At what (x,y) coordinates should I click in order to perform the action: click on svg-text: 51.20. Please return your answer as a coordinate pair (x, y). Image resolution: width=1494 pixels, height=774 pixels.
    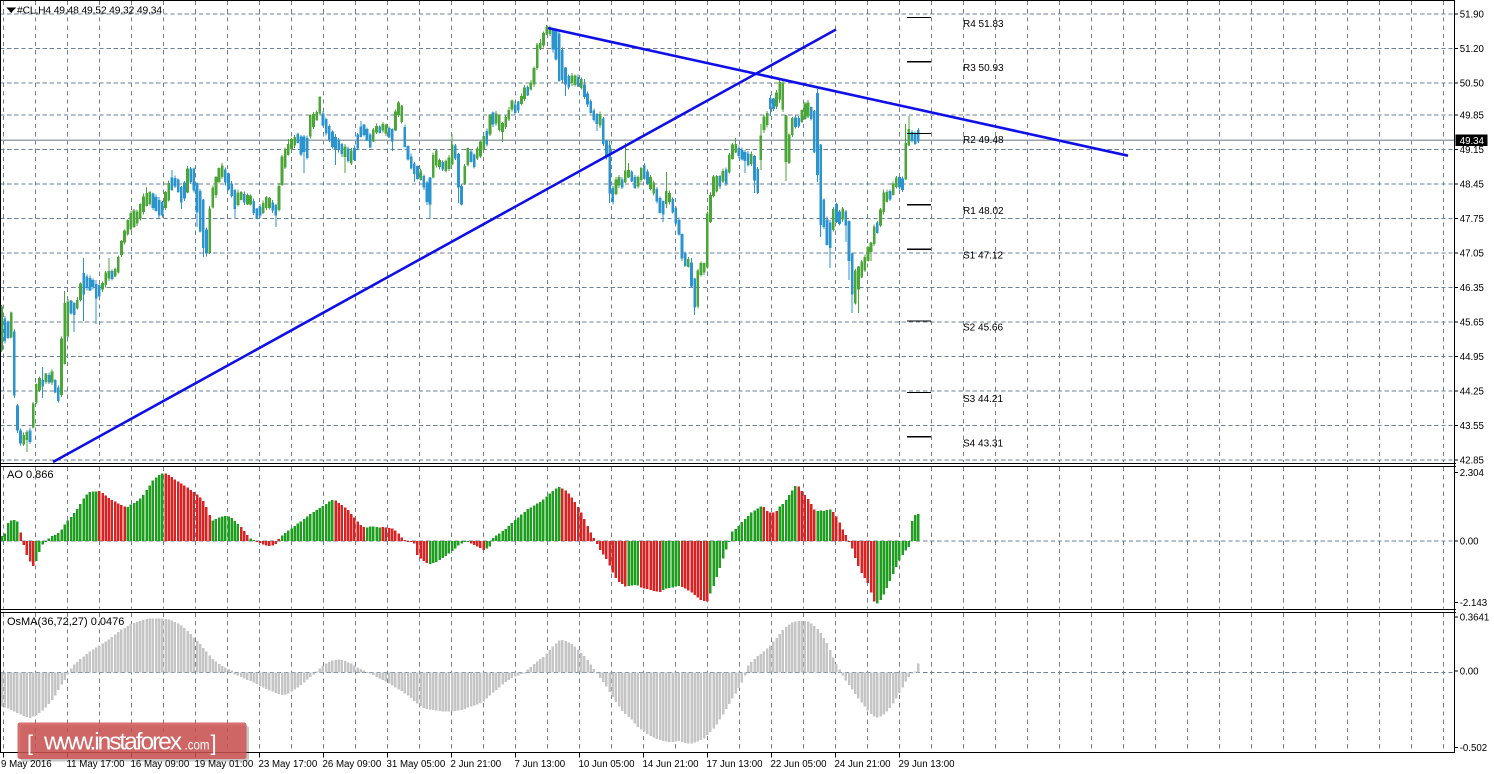
    Looking at the image, I should click on (1472, 49).